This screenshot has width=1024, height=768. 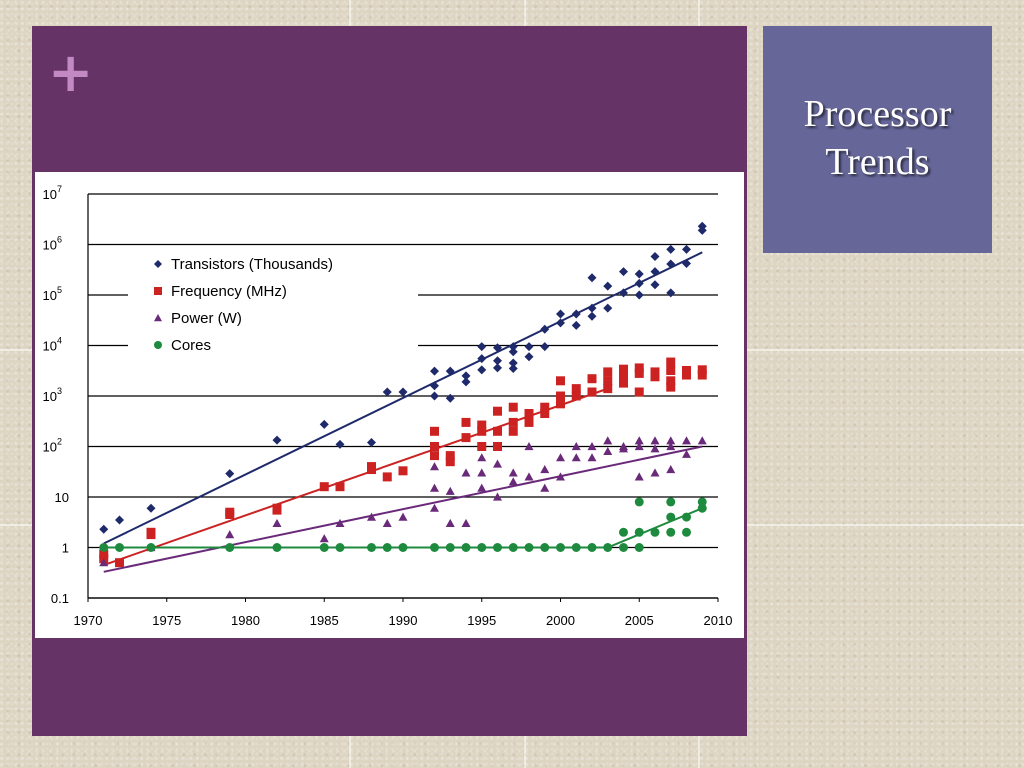 I want to click on title-line-1: Processor, so click(x=877, y=114).